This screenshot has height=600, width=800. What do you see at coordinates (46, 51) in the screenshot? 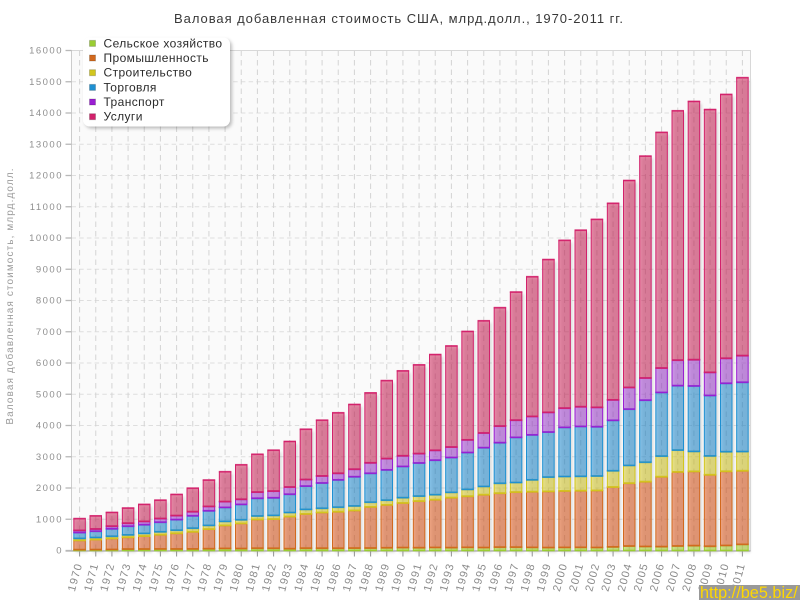
I see `svg-text: 16000` at bounding box center [46, 51].